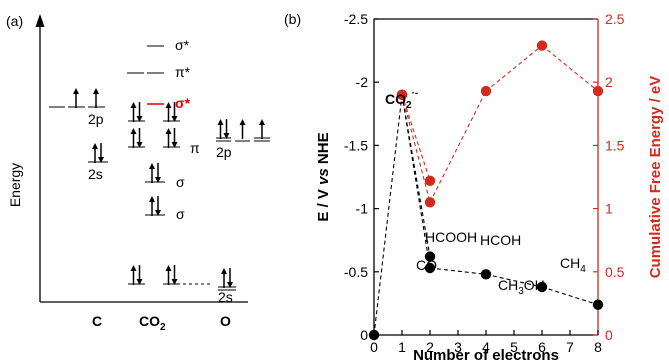  What do you see at coordinates (598, 347) in the screenshot?
I see `x-tick-label: 8` at bounding box center [598, 347].